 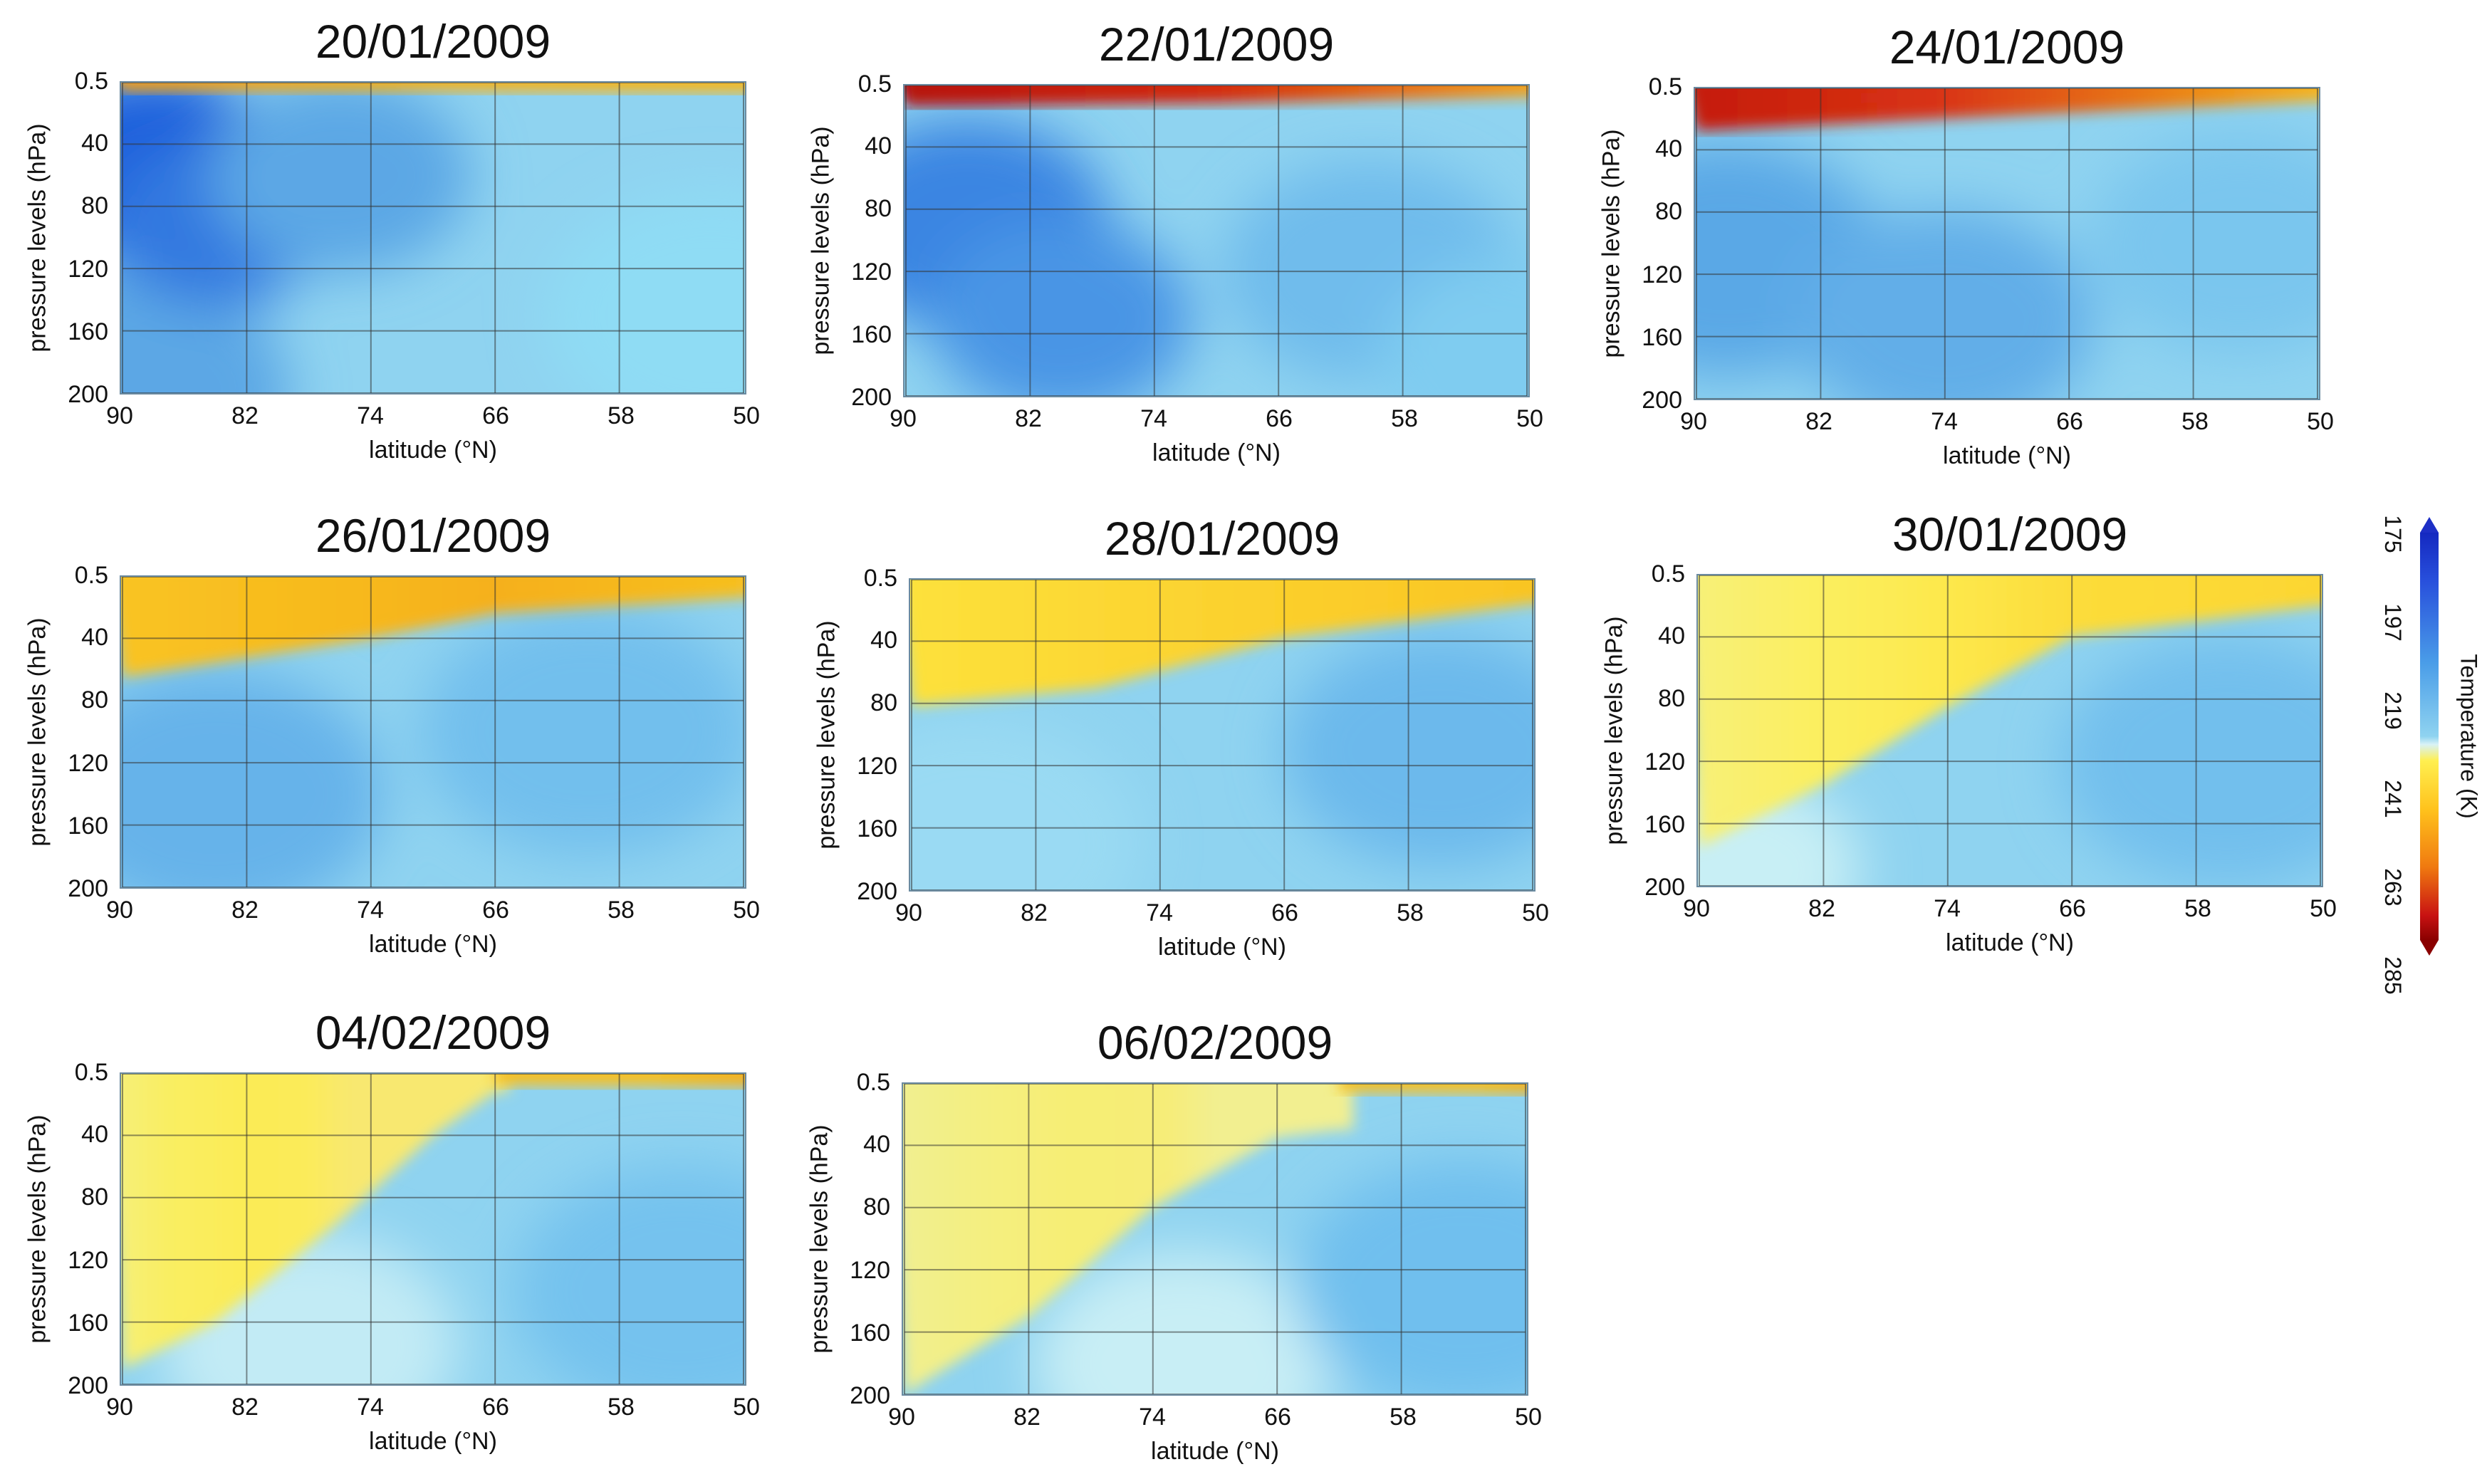 I want to click on chart-title: 04/02/2009, so click(x=433, y=1032).